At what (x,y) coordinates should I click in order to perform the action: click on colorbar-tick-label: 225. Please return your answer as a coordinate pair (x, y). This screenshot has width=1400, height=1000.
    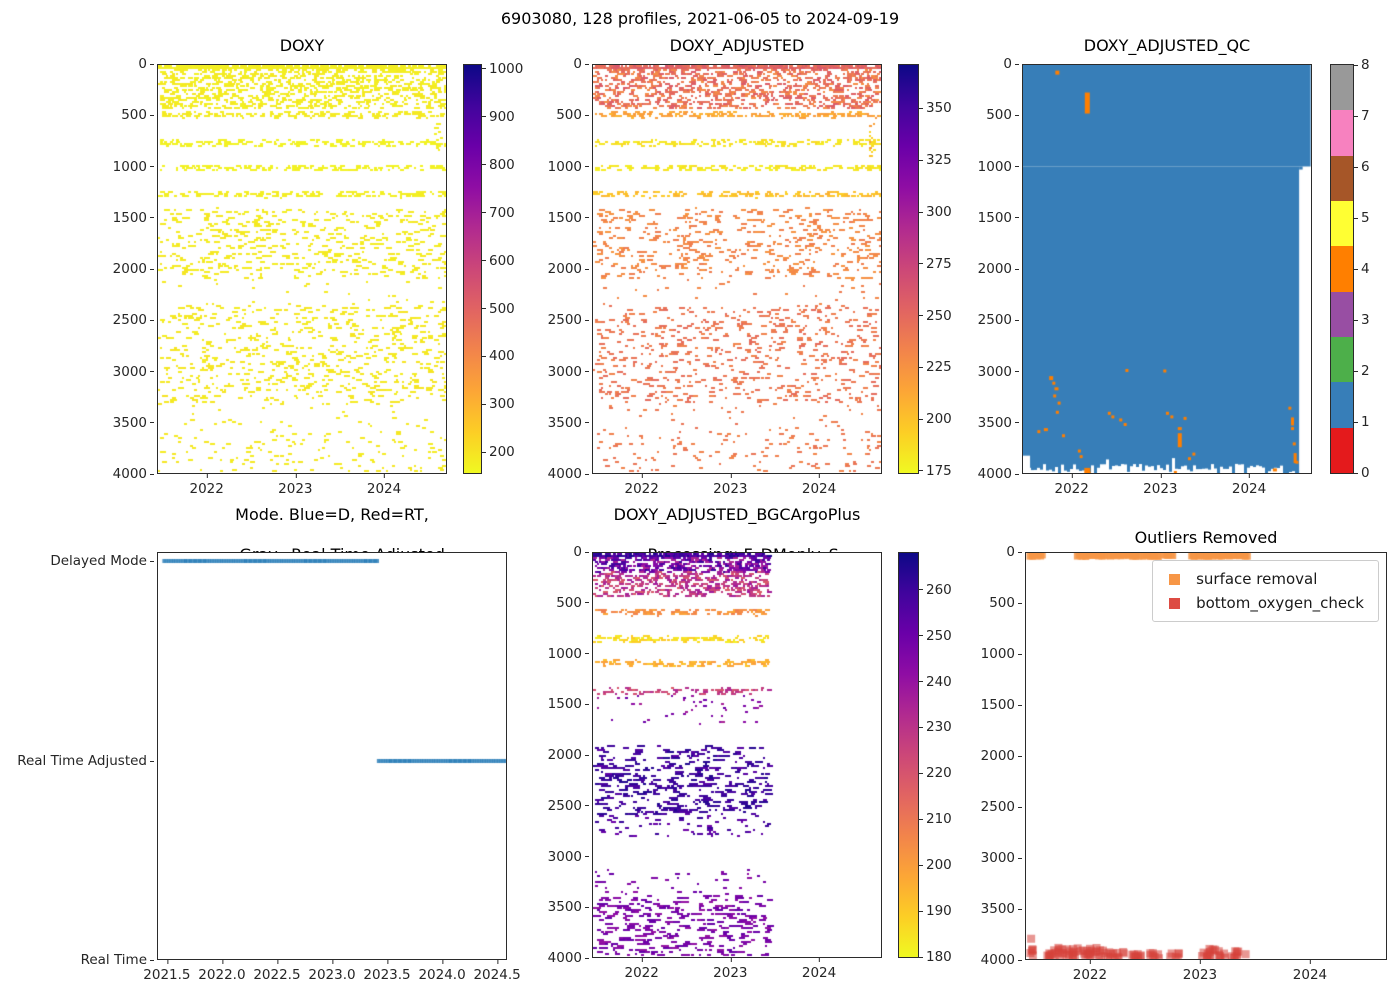
    Looking at the image, I should click on (935, 367).